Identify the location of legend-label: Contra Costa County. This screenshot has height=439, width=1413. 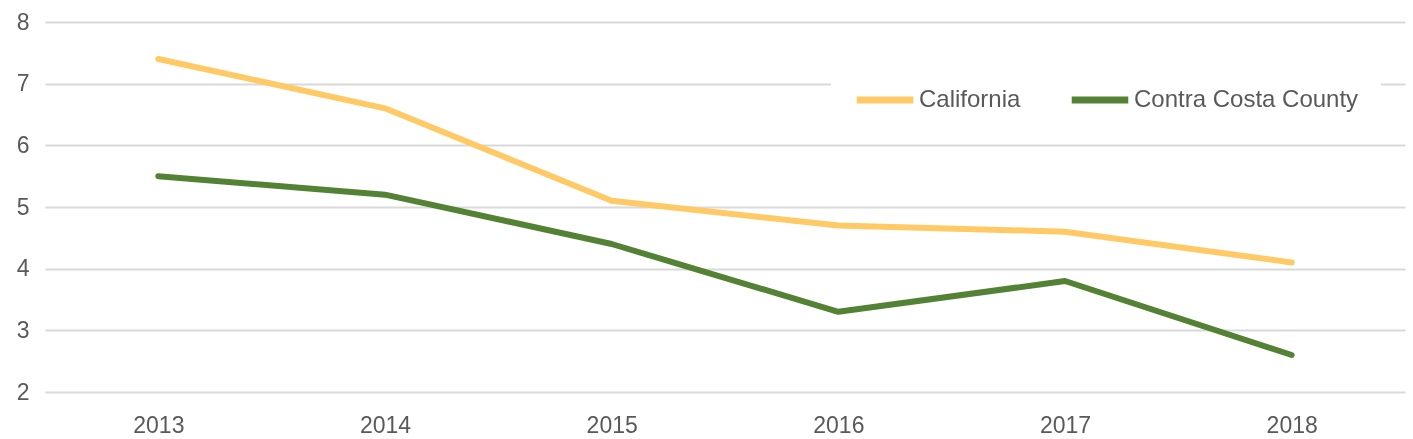
(1246, 98).